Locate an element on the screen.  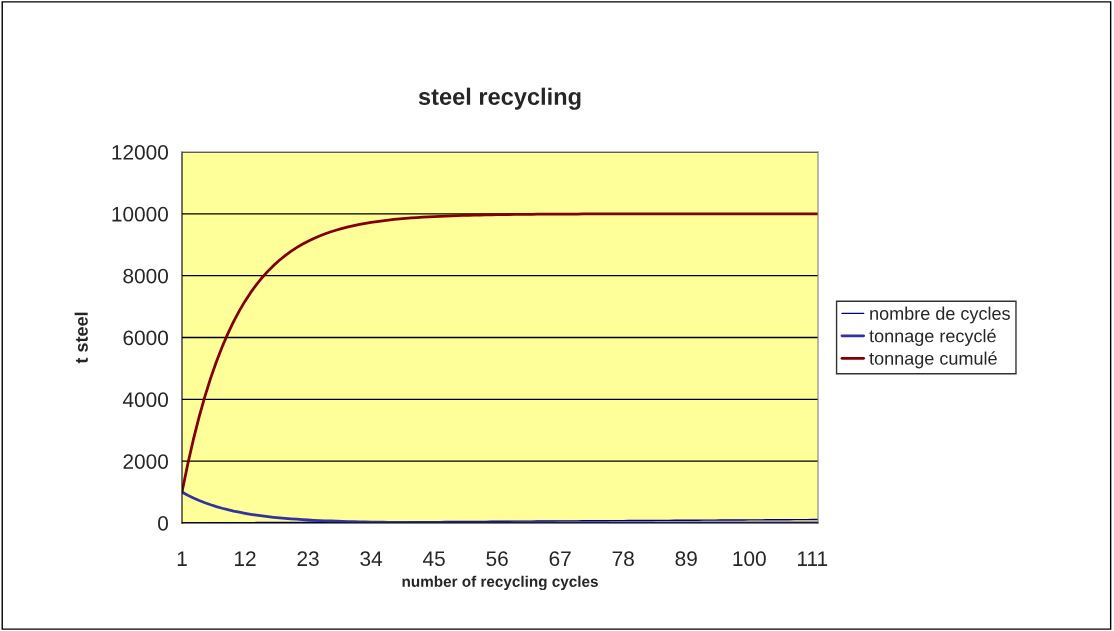
y-axis-title: t steel is located at coordinates (81, 338).